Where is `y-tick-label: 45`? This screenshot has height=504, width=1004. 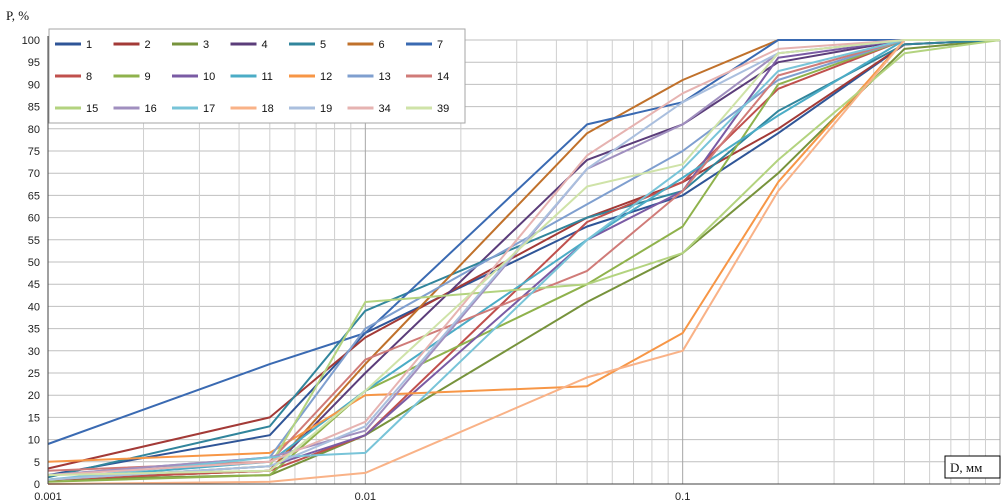 y-tick-label: 45 is located at coordinates (34, 285).